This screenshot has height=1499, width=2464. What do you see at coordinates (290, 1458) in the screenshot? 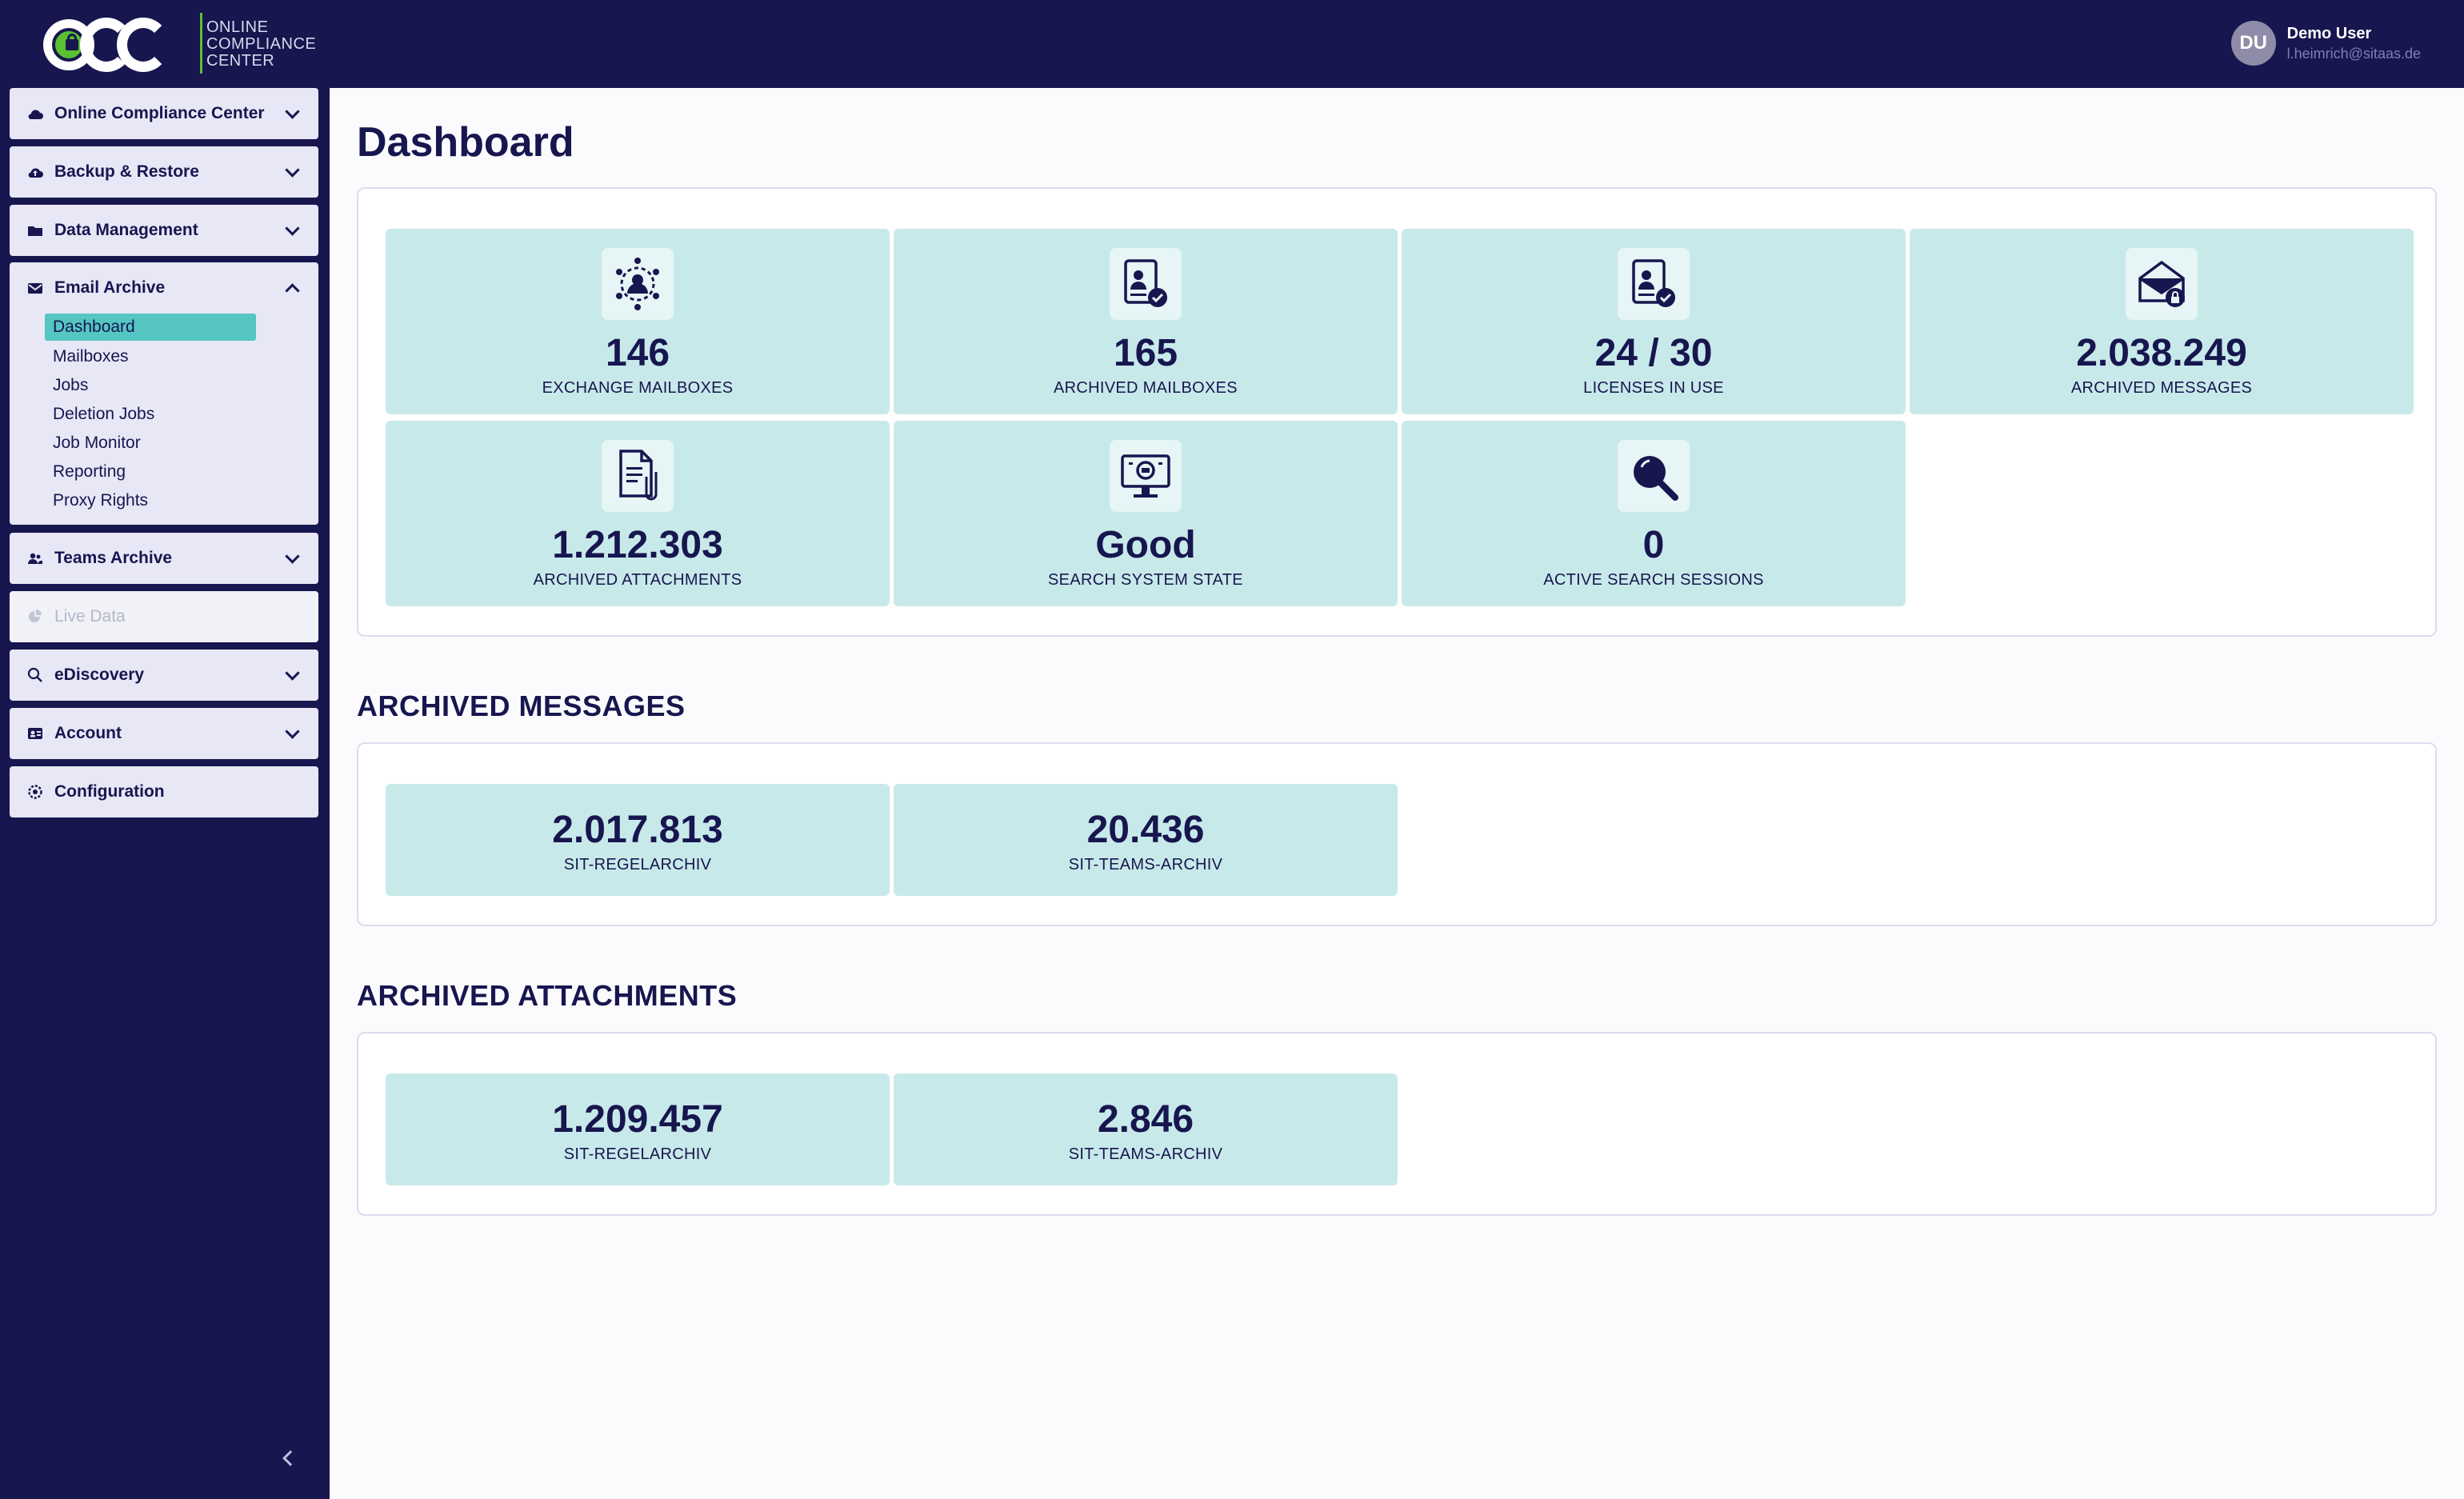
I see `collapse-sidebar-icon` at bounding box center [290, 1458].